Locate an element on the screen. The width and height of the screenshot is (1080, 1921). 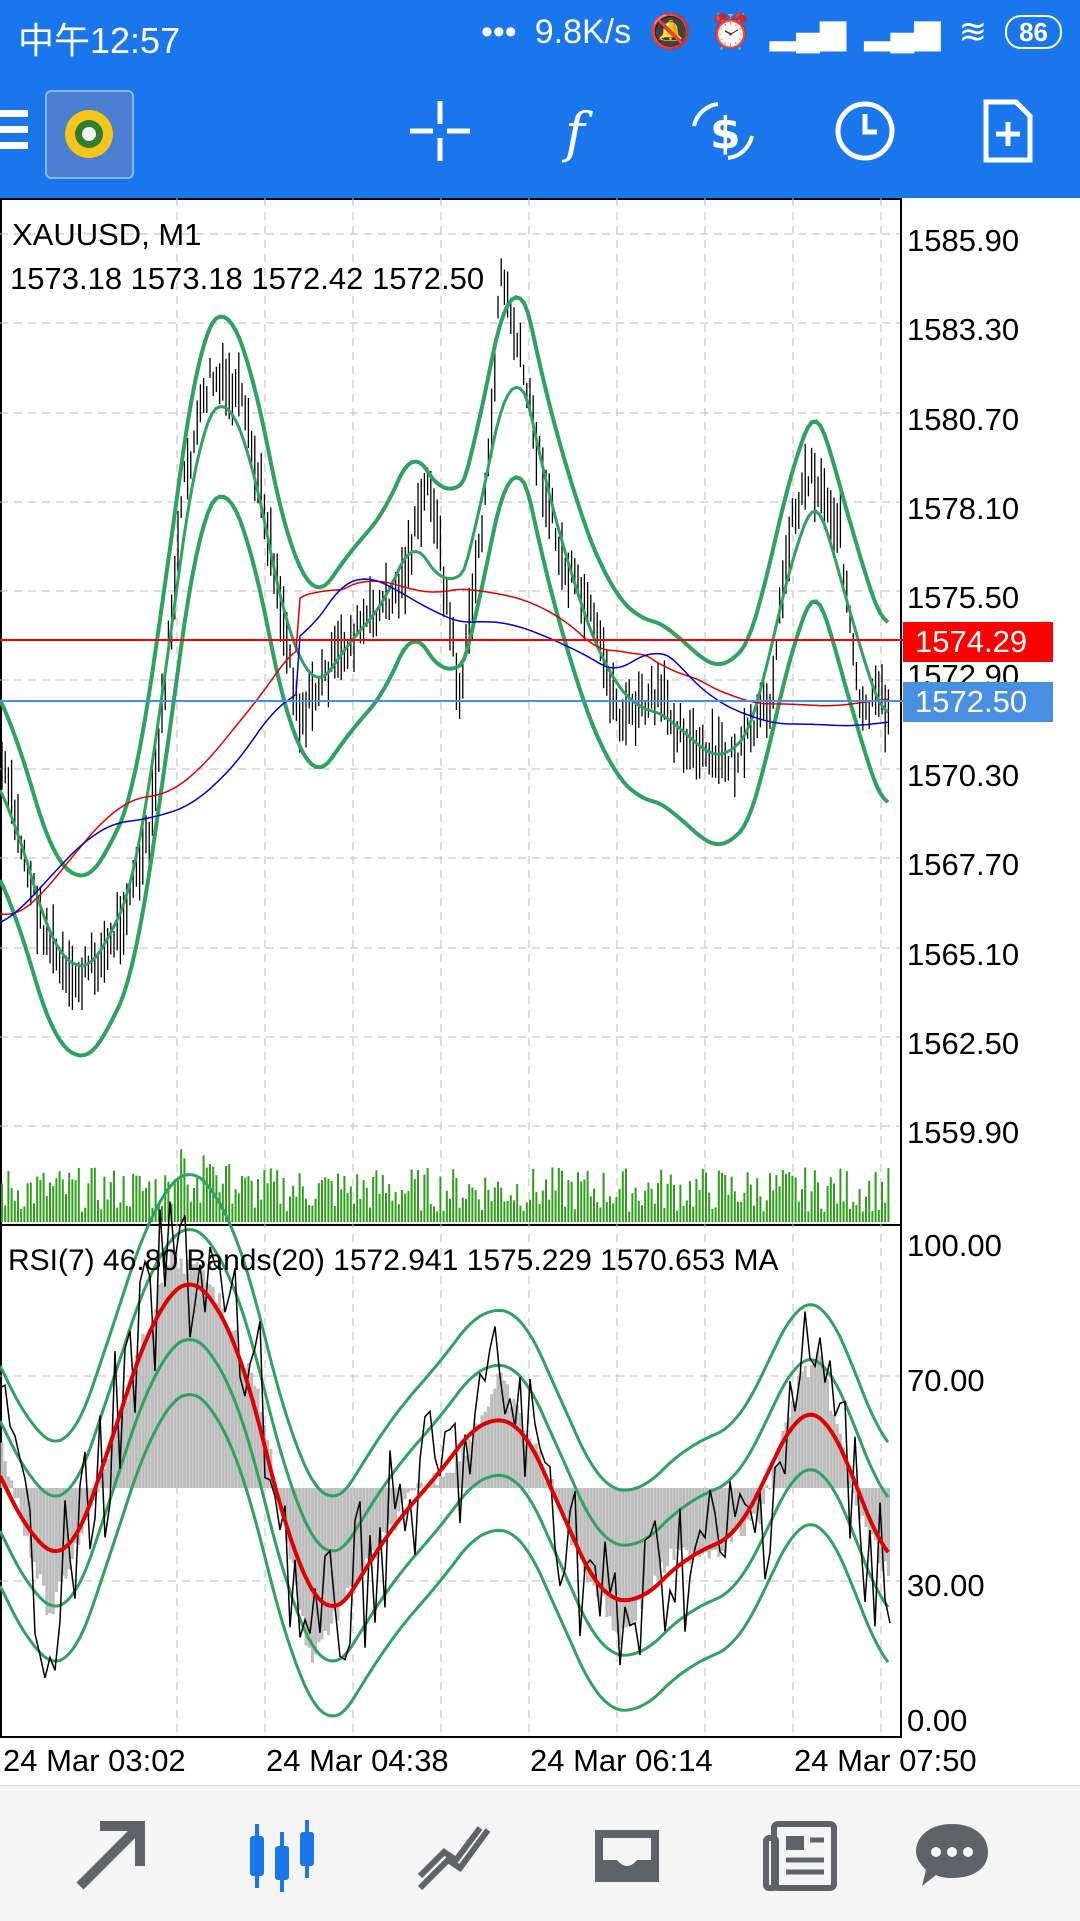
price-label: 1559.90 is located at coordinates (963, 1132).